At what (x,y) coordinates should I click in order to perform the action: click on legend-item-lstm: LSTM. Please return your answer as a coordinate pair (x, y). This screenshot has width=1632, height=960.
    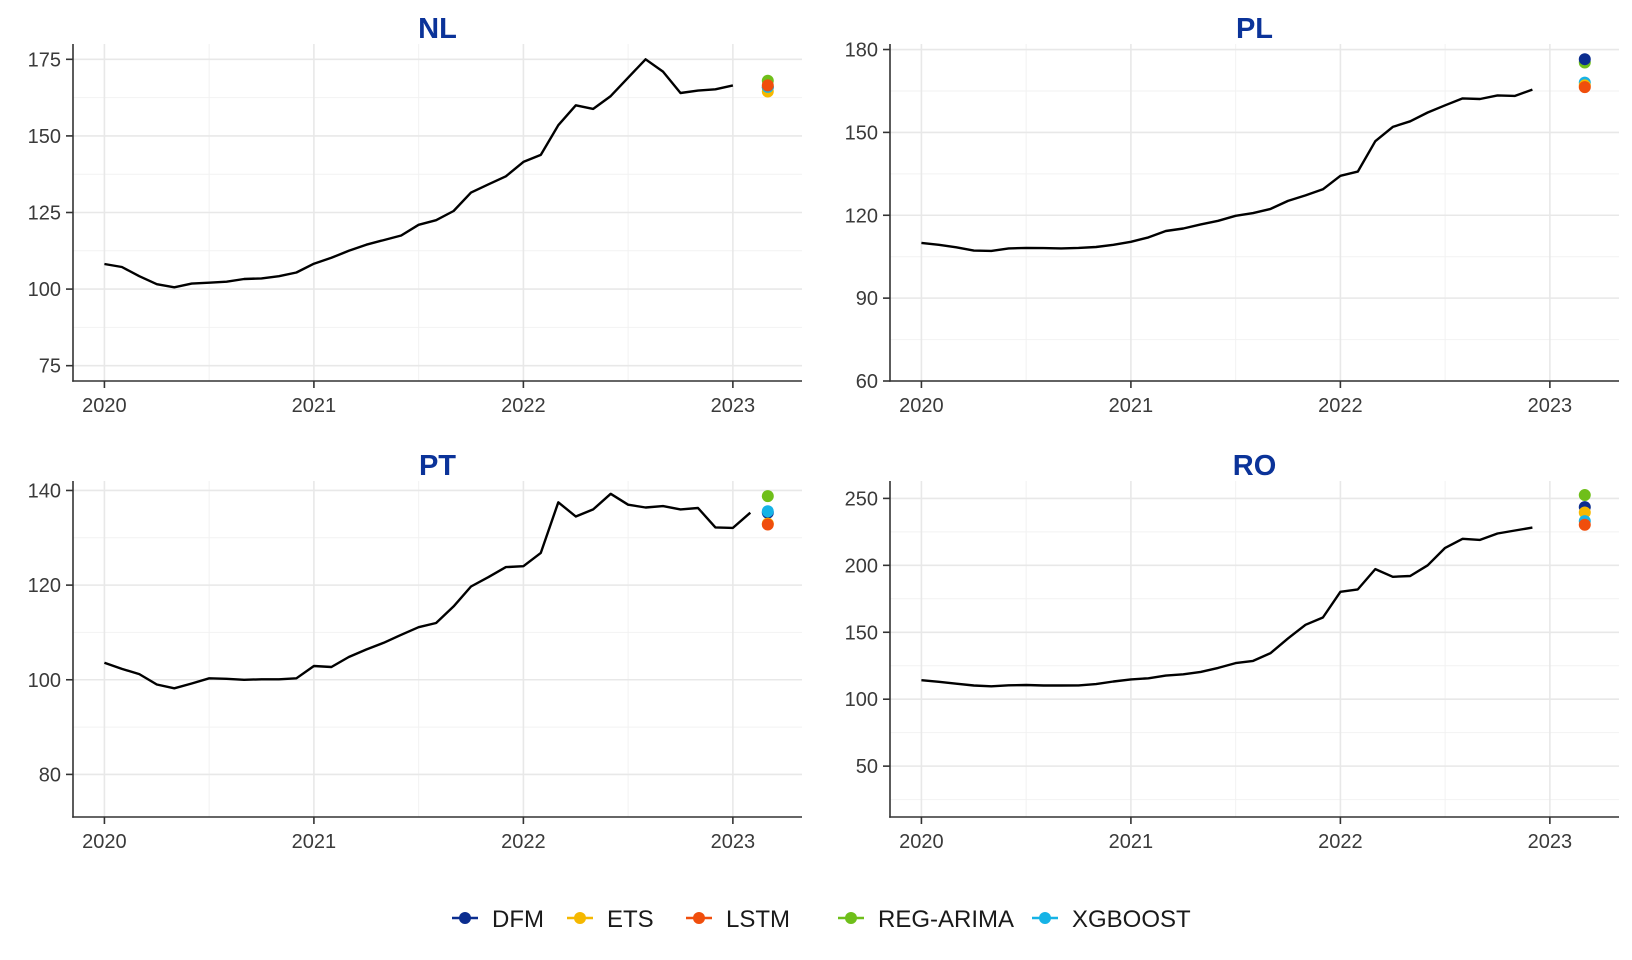
    Looking at the image, I should click on (738, 919).